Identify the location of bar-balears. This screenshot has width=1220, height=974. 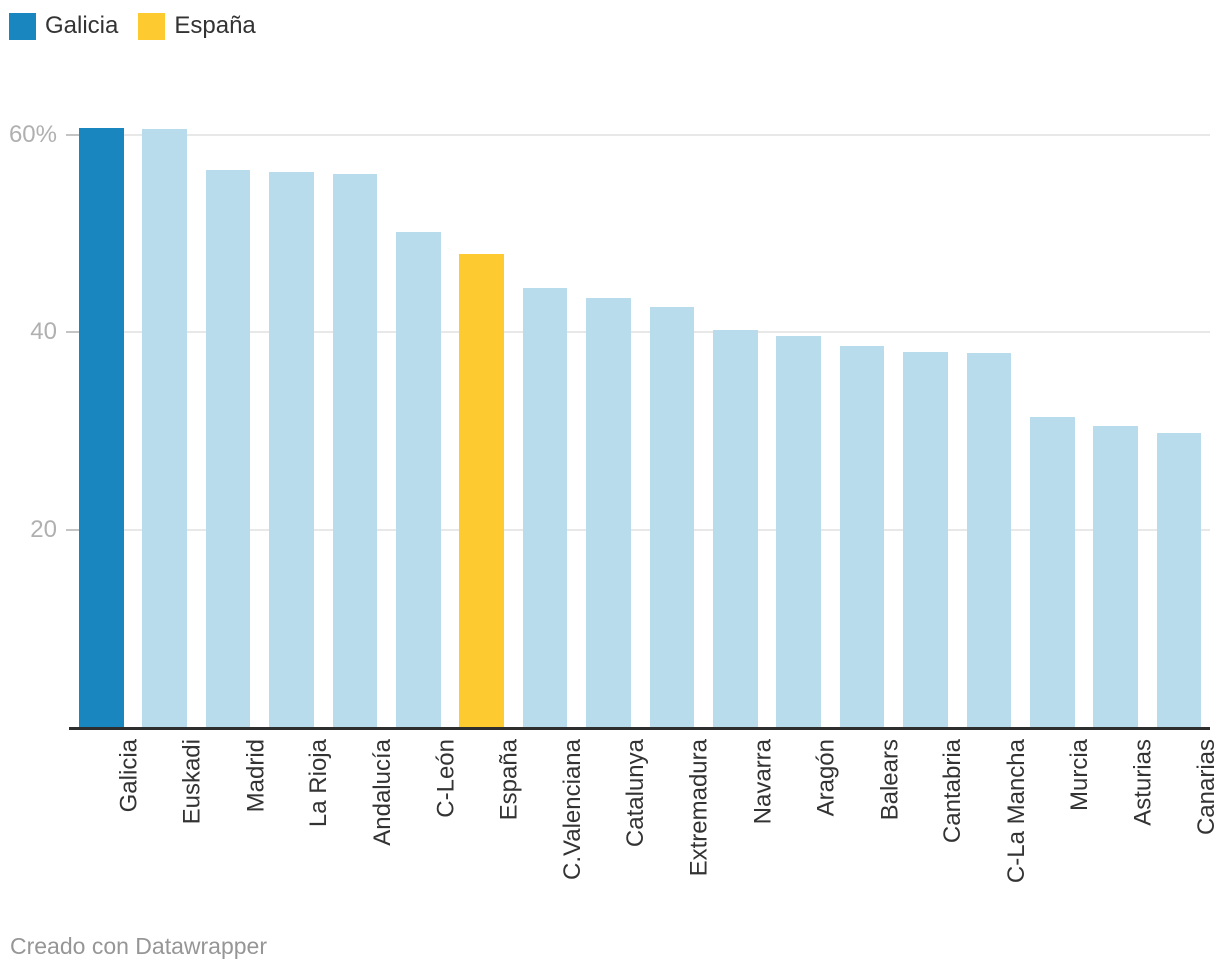
(862, 536).